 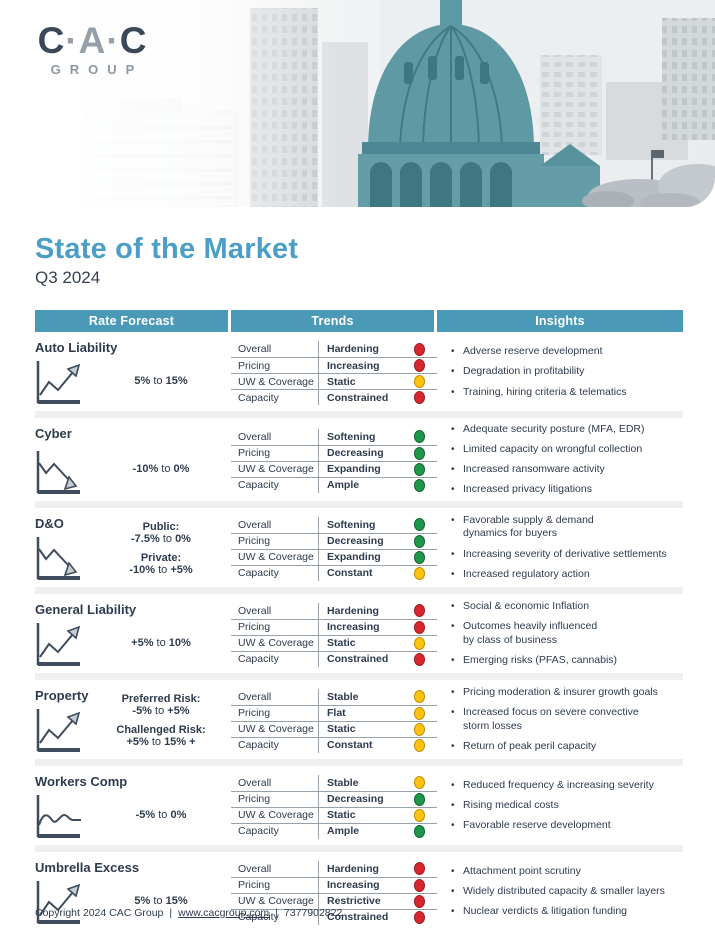 I want to click on insight-item: • Training, hiring criteria & telematics, so click(x=567, y=392).